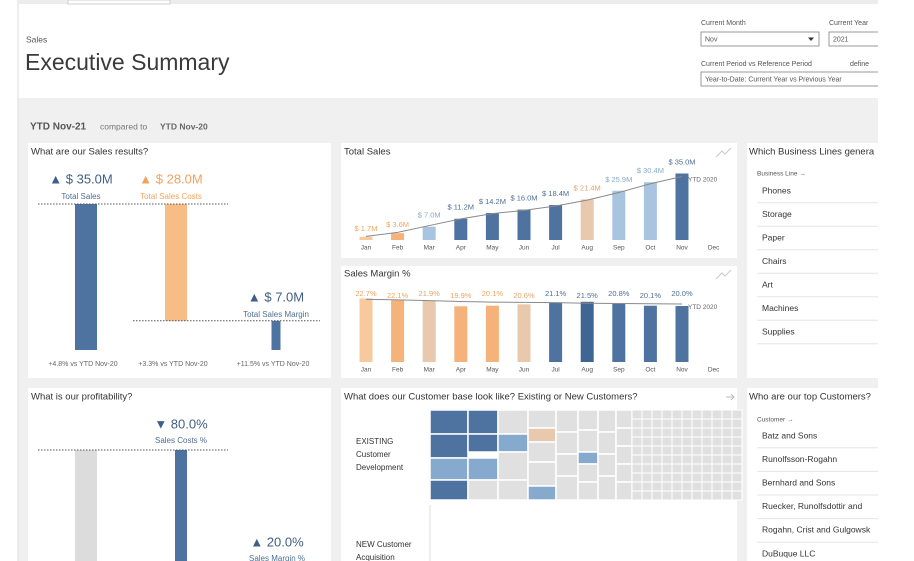 Image resolution: width=914 pixels, height=561 pixels. Describe the element at coordinates (89, 152) in the screenshot. I see `panel-title: What are our Sales results?` at that location.